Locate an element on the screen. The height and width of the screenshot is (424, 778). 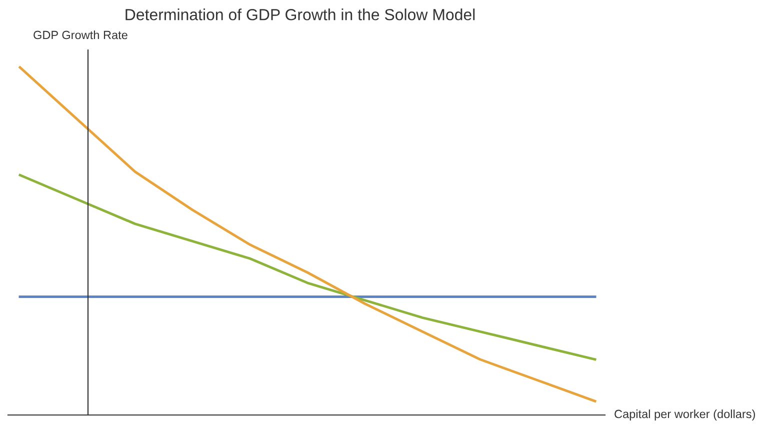
chart-title: Determination of GDP Growth in the Solow Model is located at coordinates (300, 14).